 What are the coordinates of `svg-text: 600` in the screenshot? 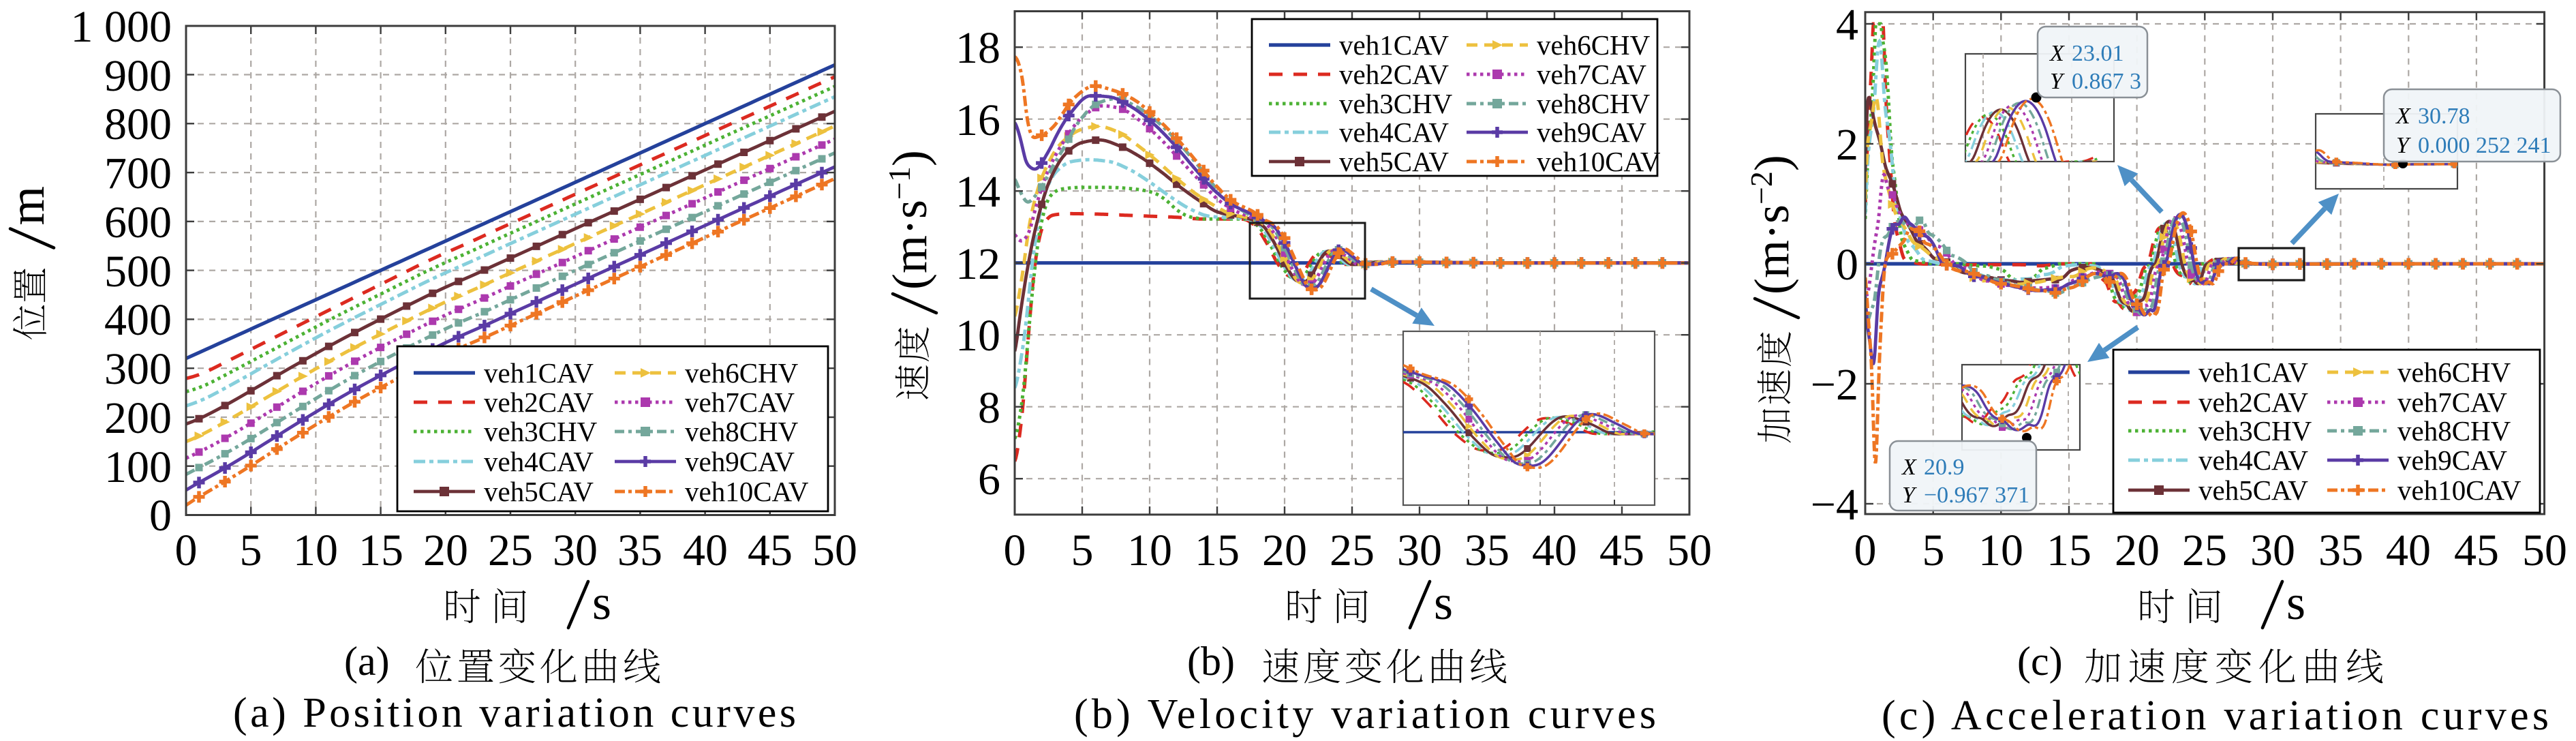 It's located at (138, 222).